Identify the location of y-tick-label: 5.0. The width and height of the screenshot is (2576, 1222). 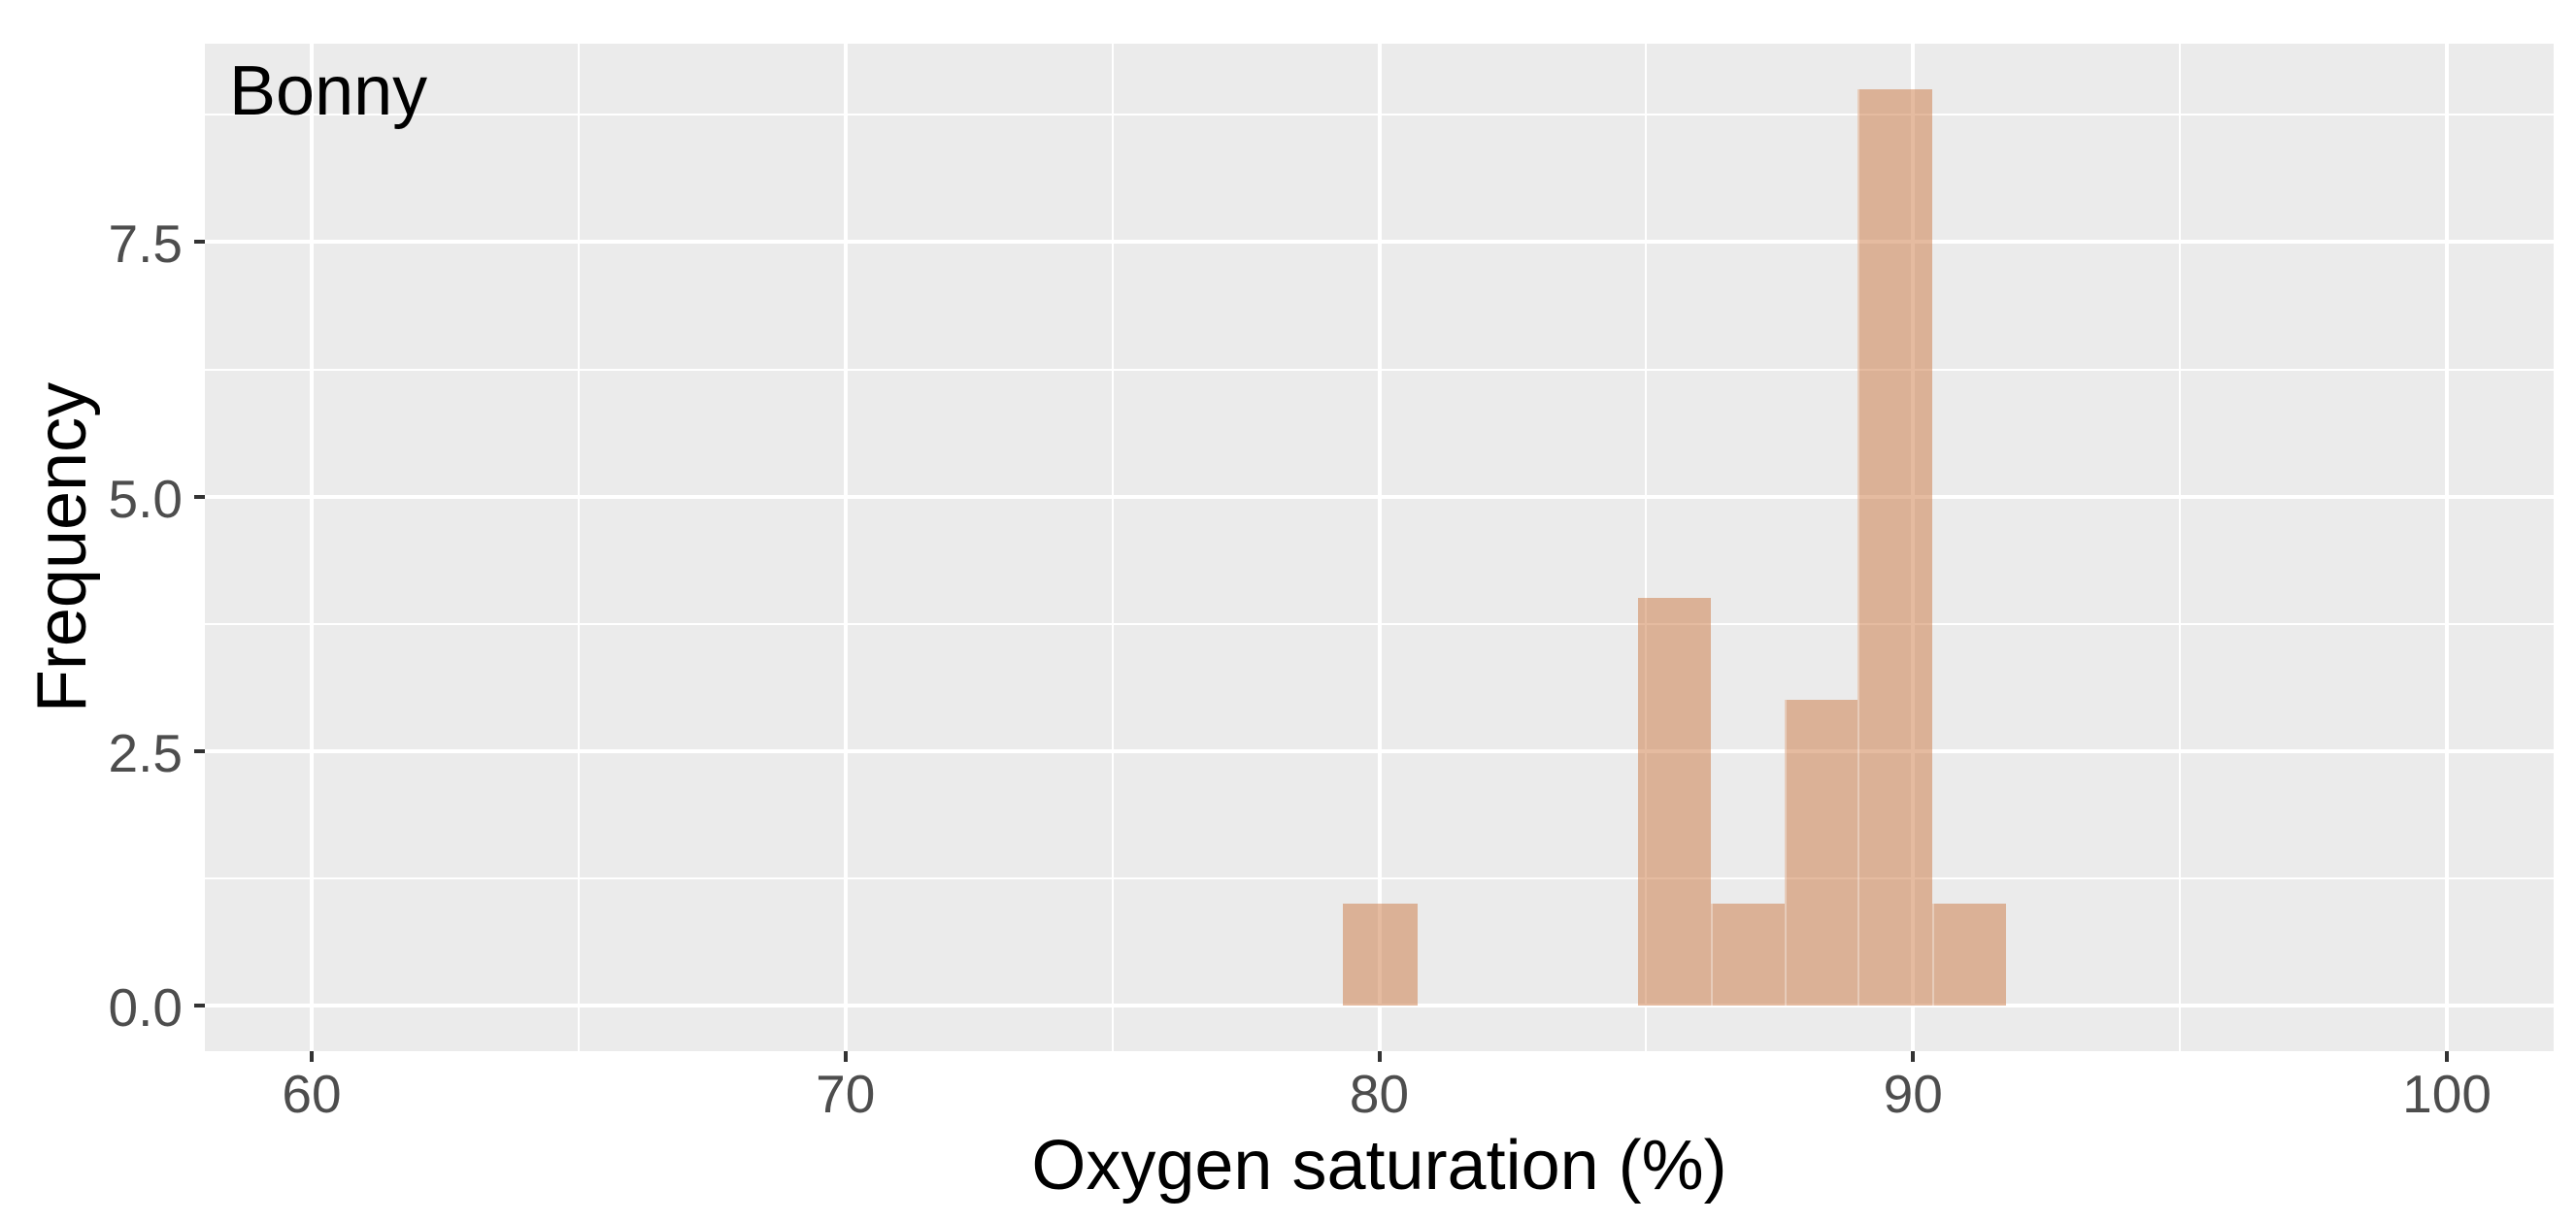
(146, 498).